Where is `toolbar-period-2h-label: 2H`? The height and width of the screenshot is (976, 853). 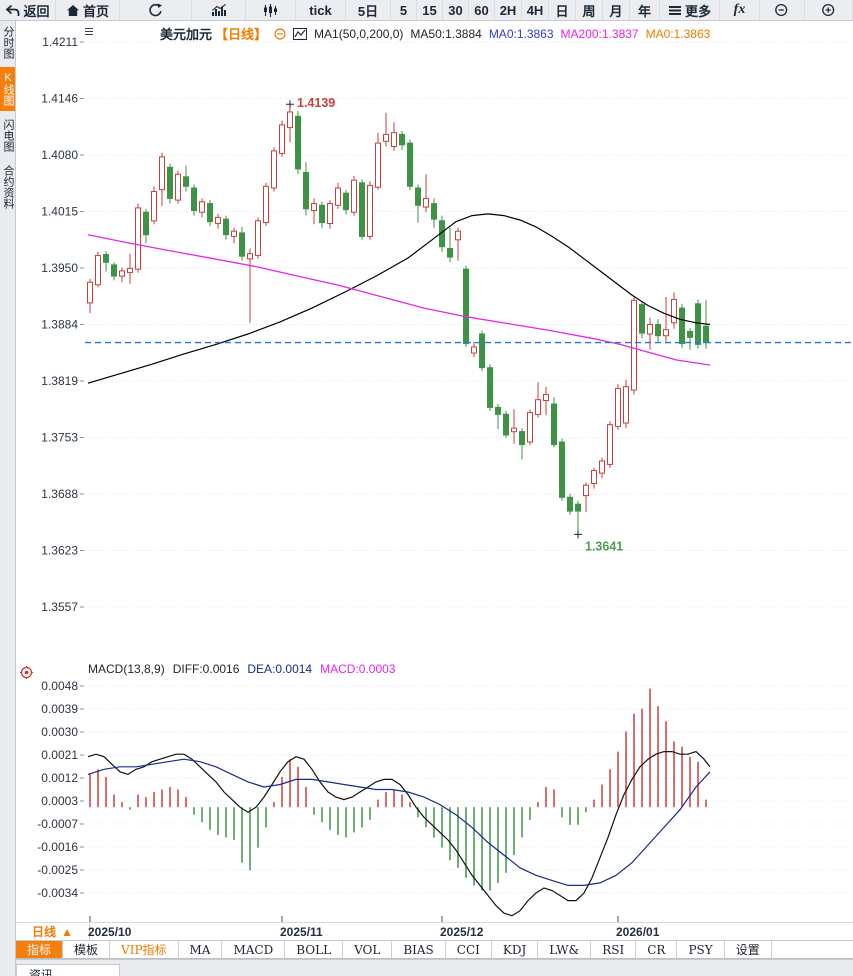
toolbar-period-2h-label: 2H is located at coordinates (508, 10).